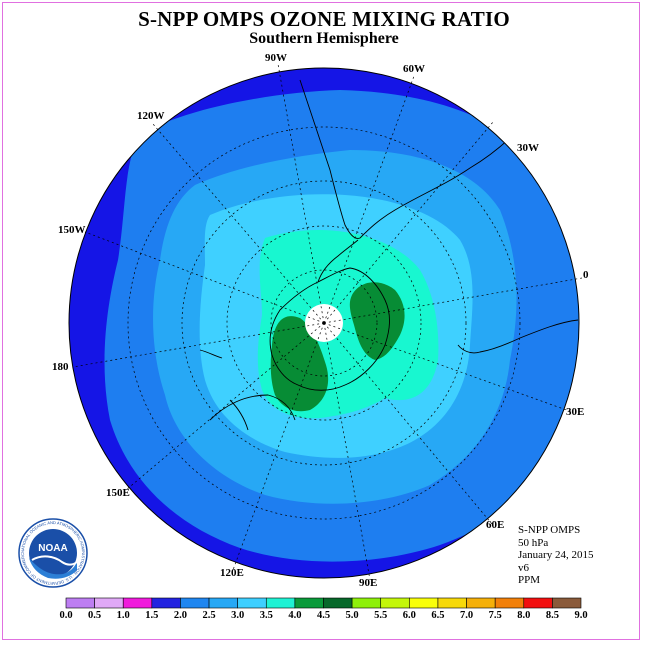 Image resolution: width=648 pixels, height=648 pixels. Describe the element at coordinates (239, 415) in the screenshot. I see `nz-south-coast` at that location.